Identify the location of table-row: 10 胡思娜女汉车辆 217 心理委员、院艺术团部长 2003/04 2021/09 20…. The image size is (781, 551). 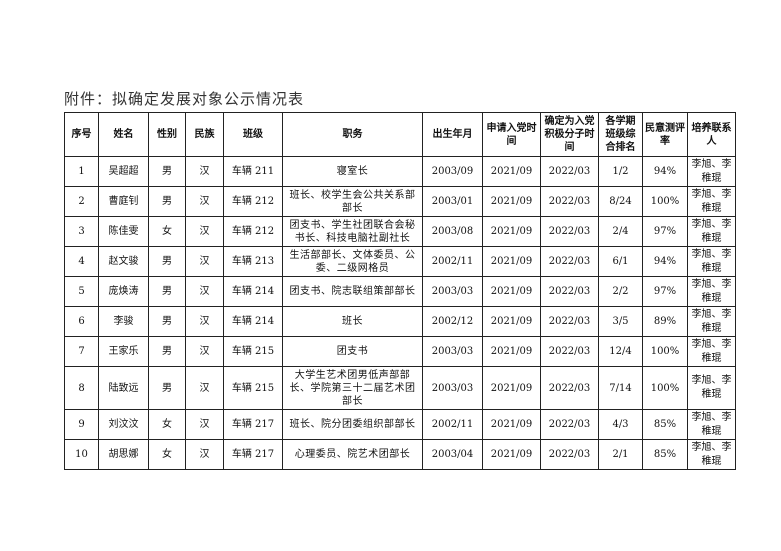
(400, 454).